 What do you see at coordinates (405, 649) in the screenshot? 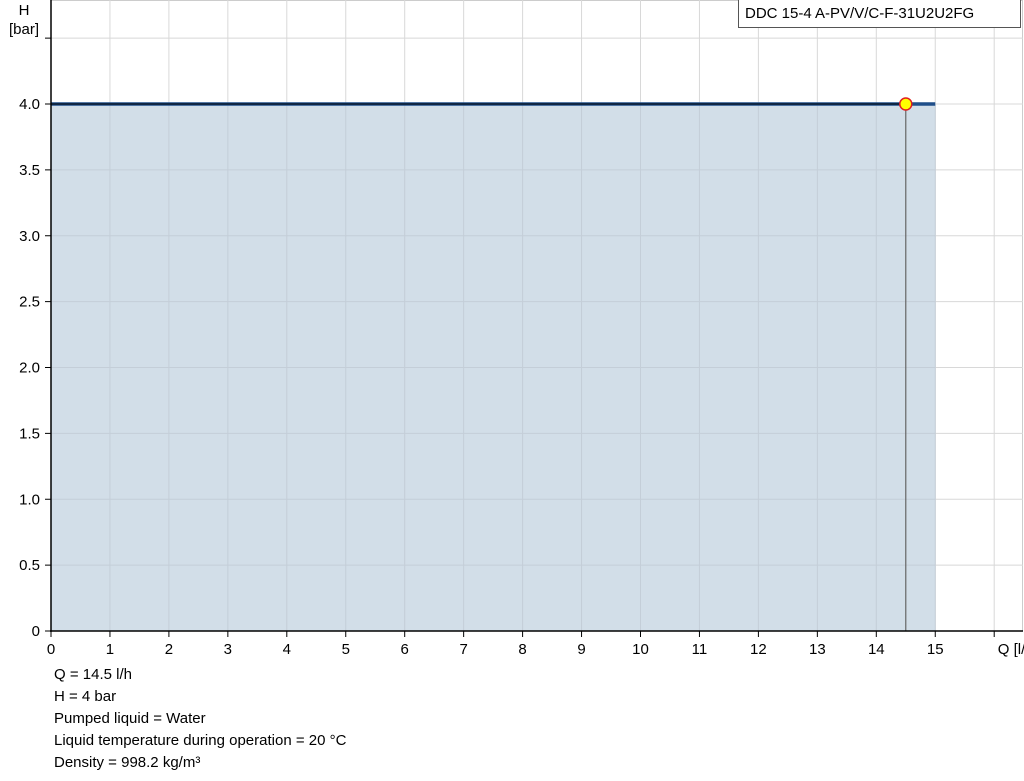
I see `x-tick-label: 6` at bounding box center [405, 649].